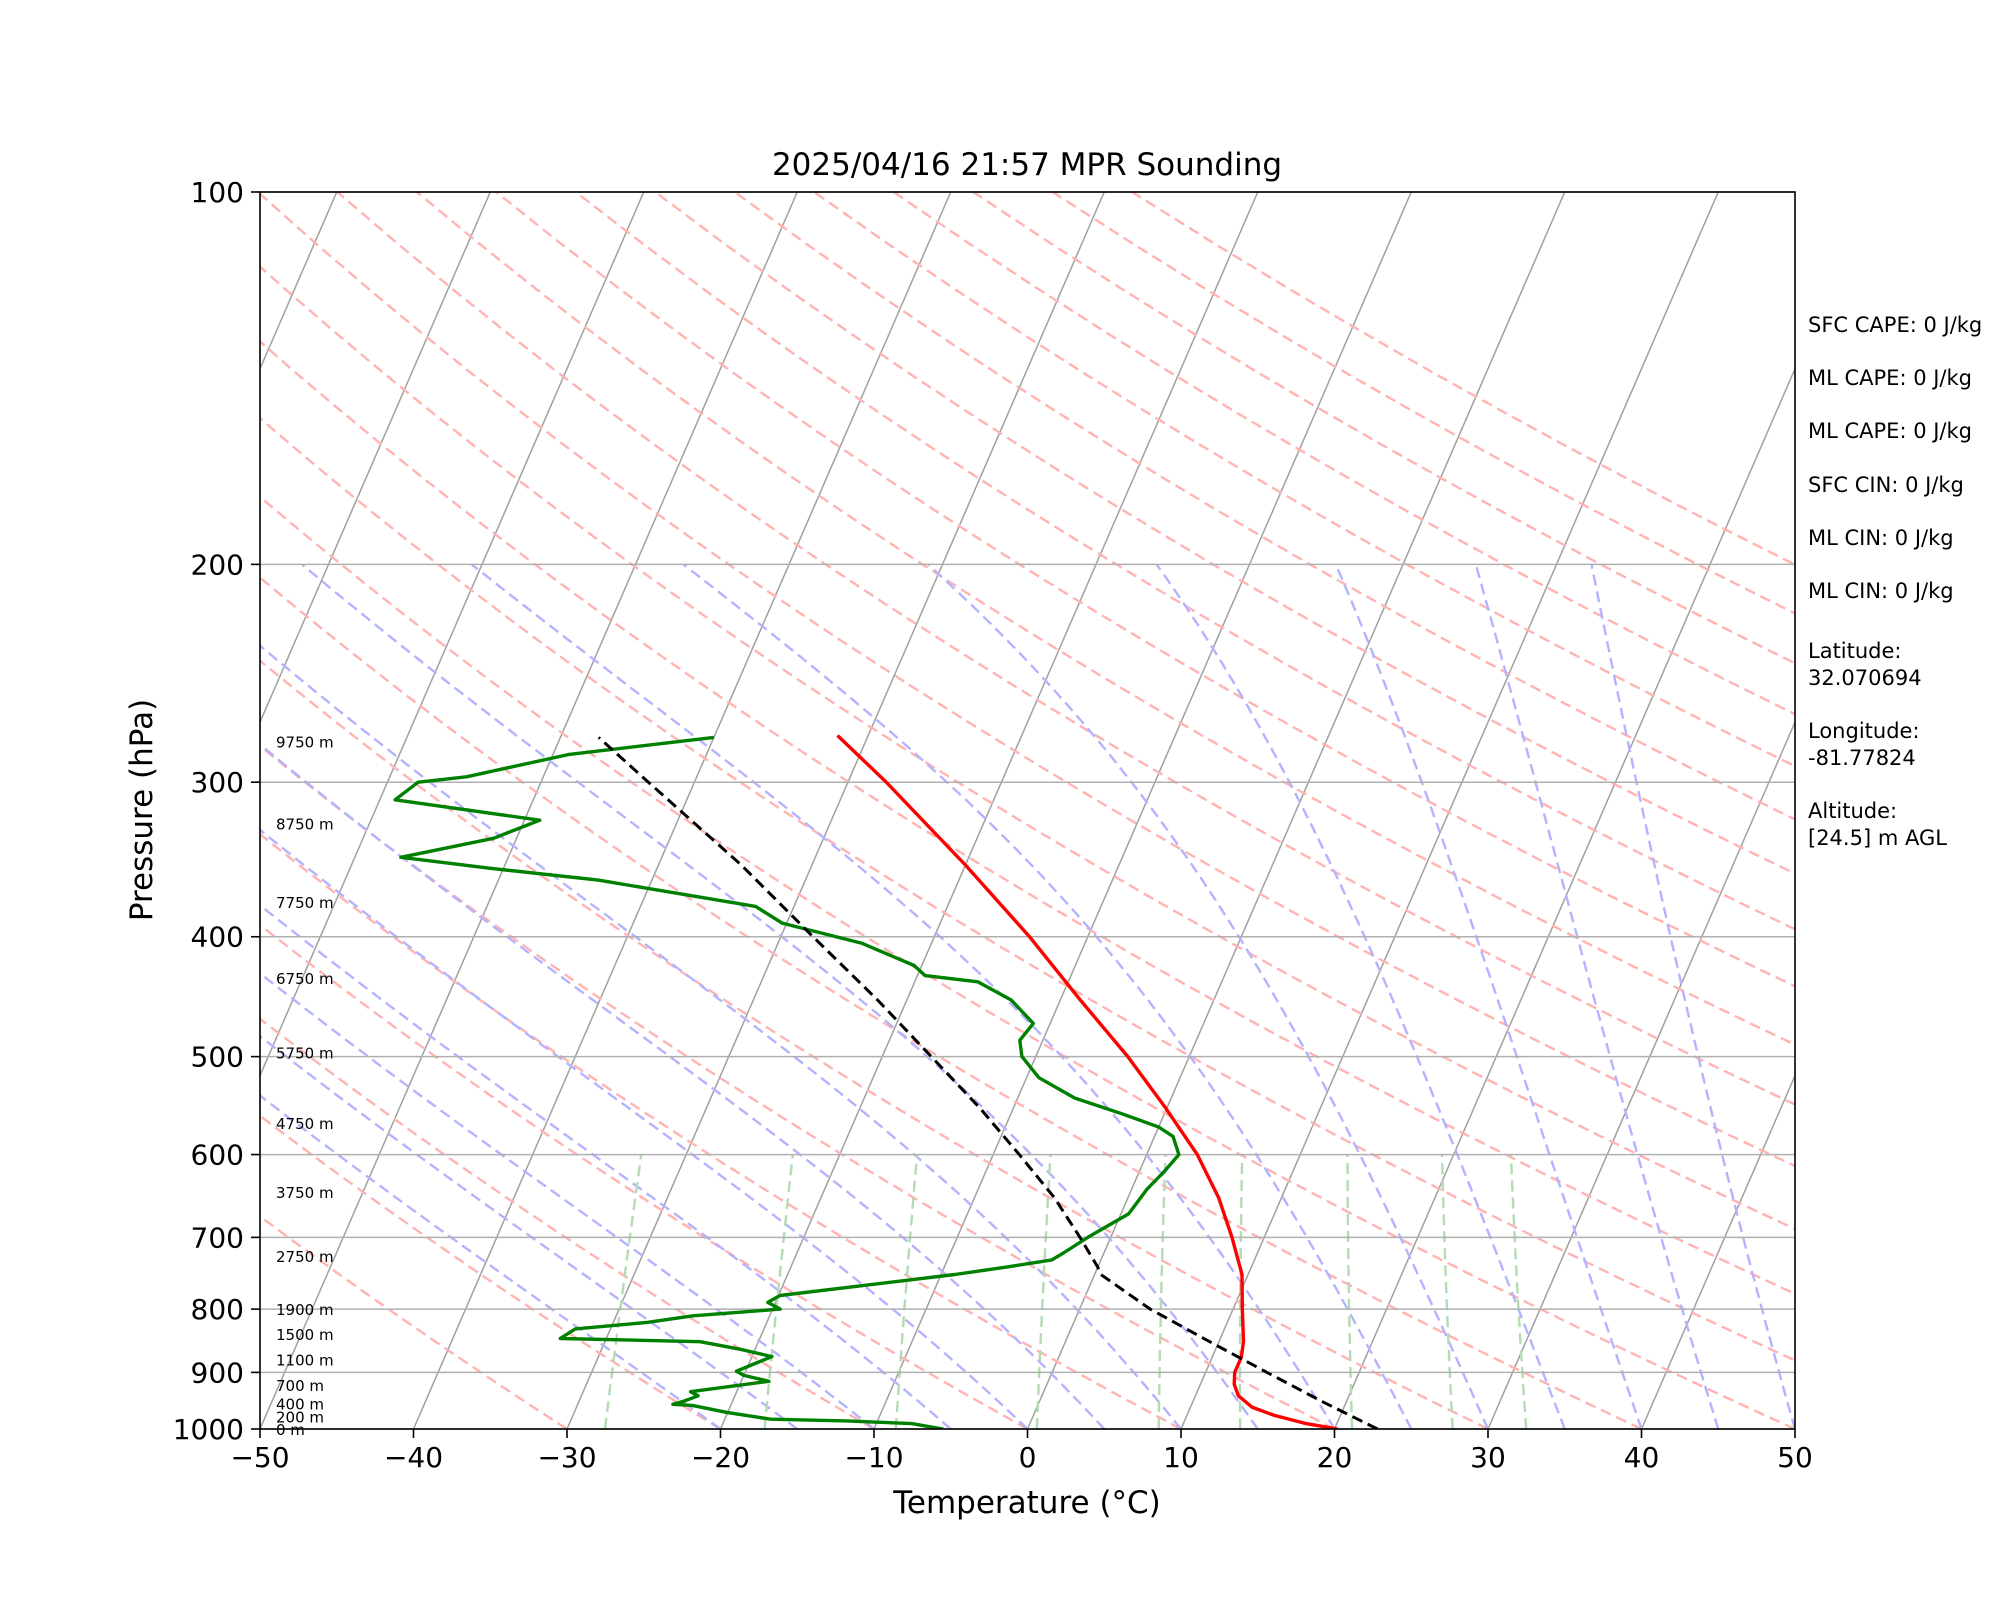 The image size is (2000, 1600). Describe the element at coordinates (1488, 1457) in the screenshot. I see `x-tick-label: 30` at that location.